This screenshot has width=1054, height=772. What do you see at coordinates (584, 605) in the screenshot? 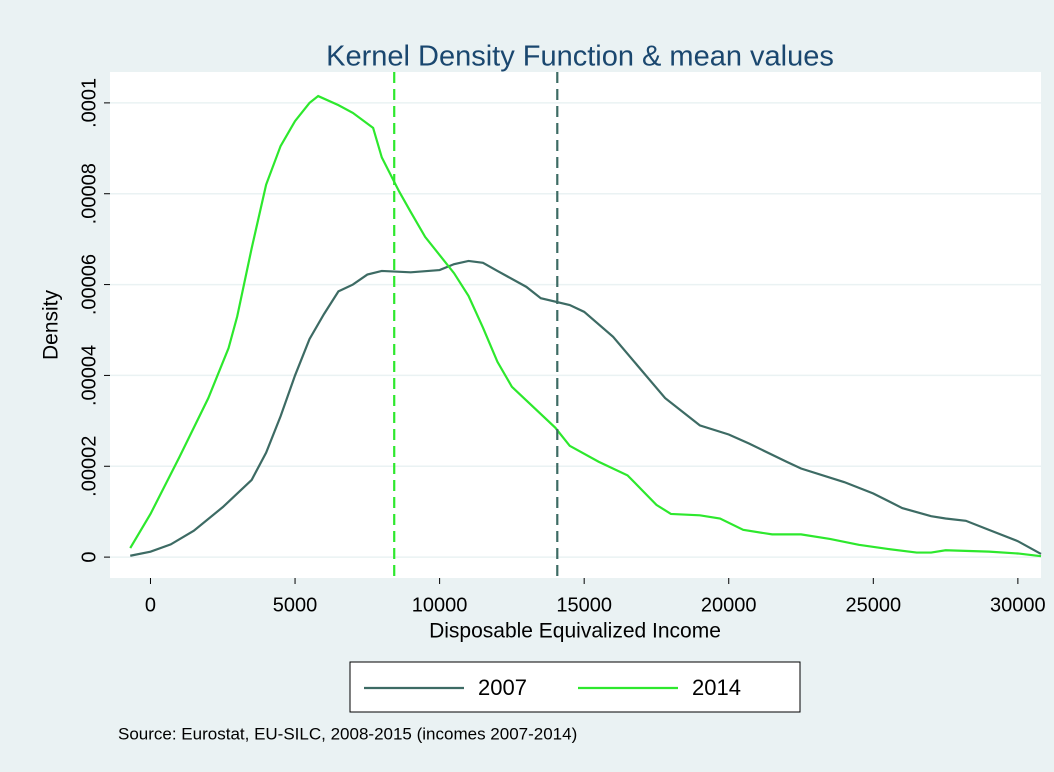
I see `x-tick-label: 15000` at bounding box center [584, 605].